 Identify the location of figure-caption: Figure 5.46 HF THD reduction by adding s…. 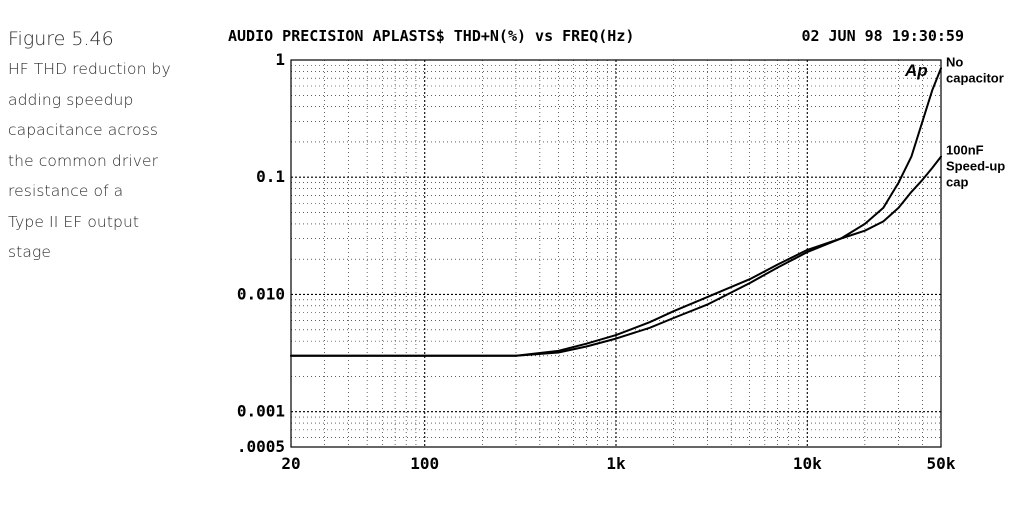
(113, 148).